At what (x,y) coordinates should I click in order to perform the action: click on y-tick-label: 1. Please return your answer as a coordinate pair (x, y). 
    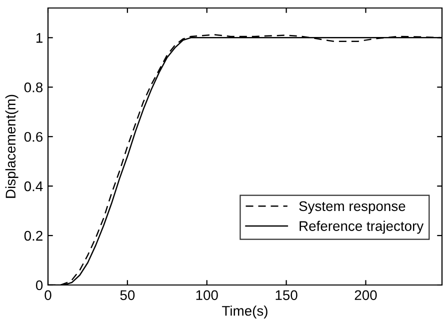
    Looking at the image, I should click on (39, 38).